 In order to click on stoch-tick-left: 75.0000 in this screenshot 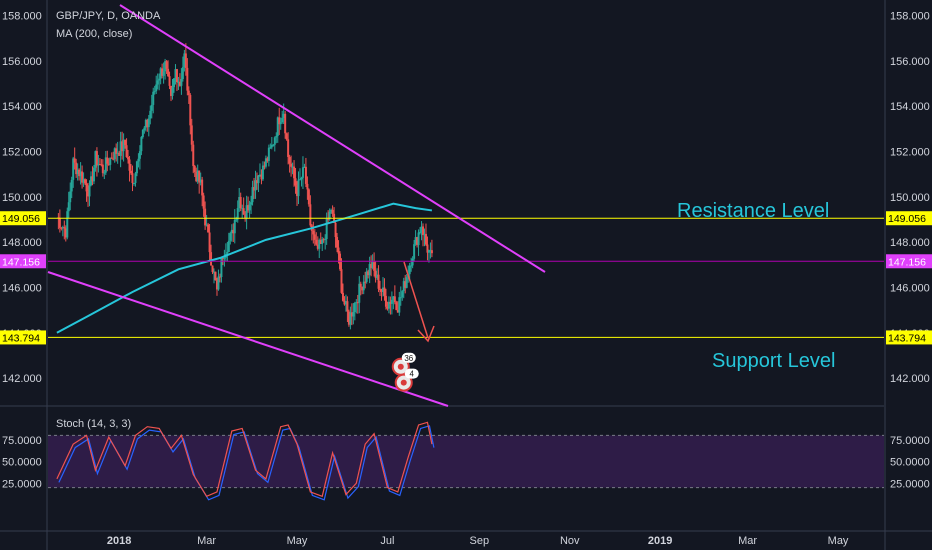, I will do `click(22, 441)`.